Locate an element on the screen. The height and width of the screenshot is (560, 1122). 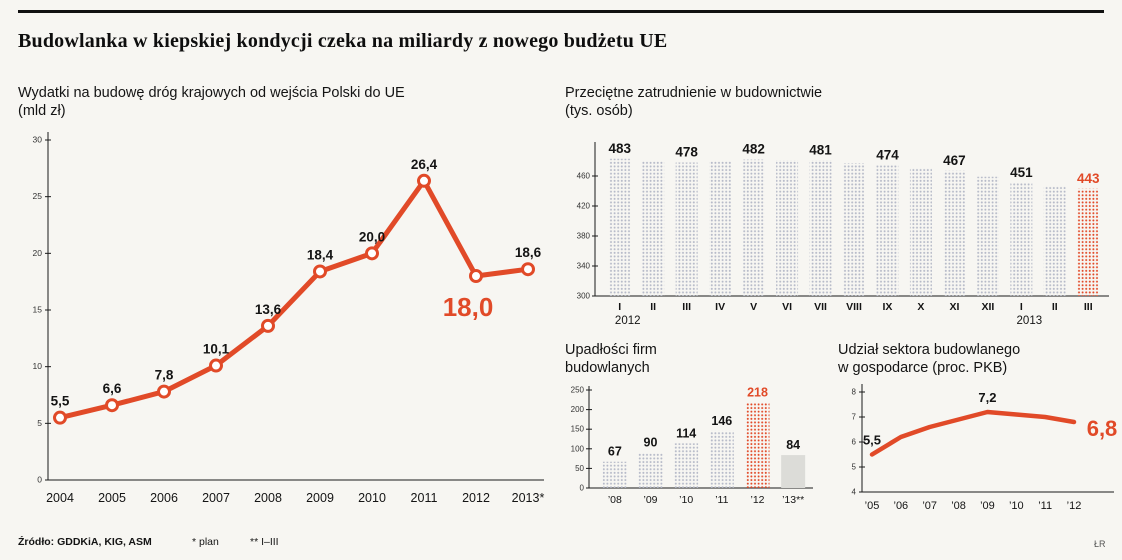
value-label: 218 is located at coordinates (757, 393).